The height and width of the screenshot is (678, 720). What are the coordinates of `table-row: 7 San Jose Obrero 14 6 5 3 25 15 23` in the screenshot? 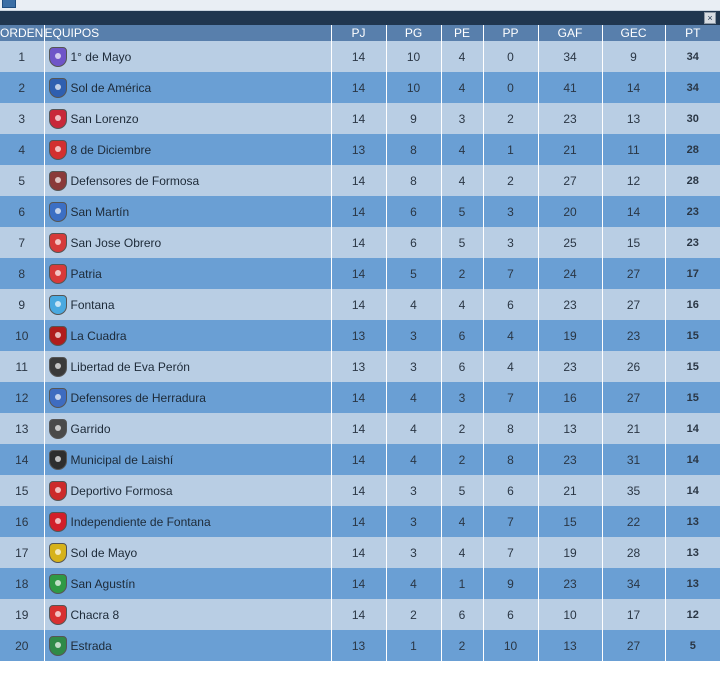 It's located at (360, 242).